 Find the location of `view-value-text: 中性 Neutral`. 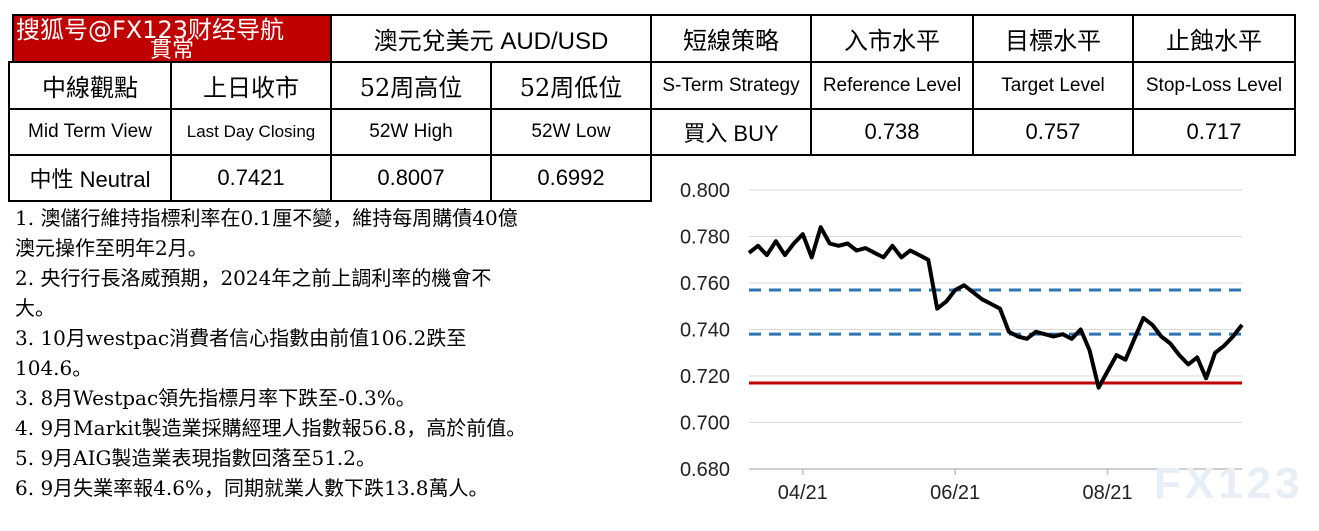

view-value-text: 中性 Neutral is located at coordinates (90, 179).